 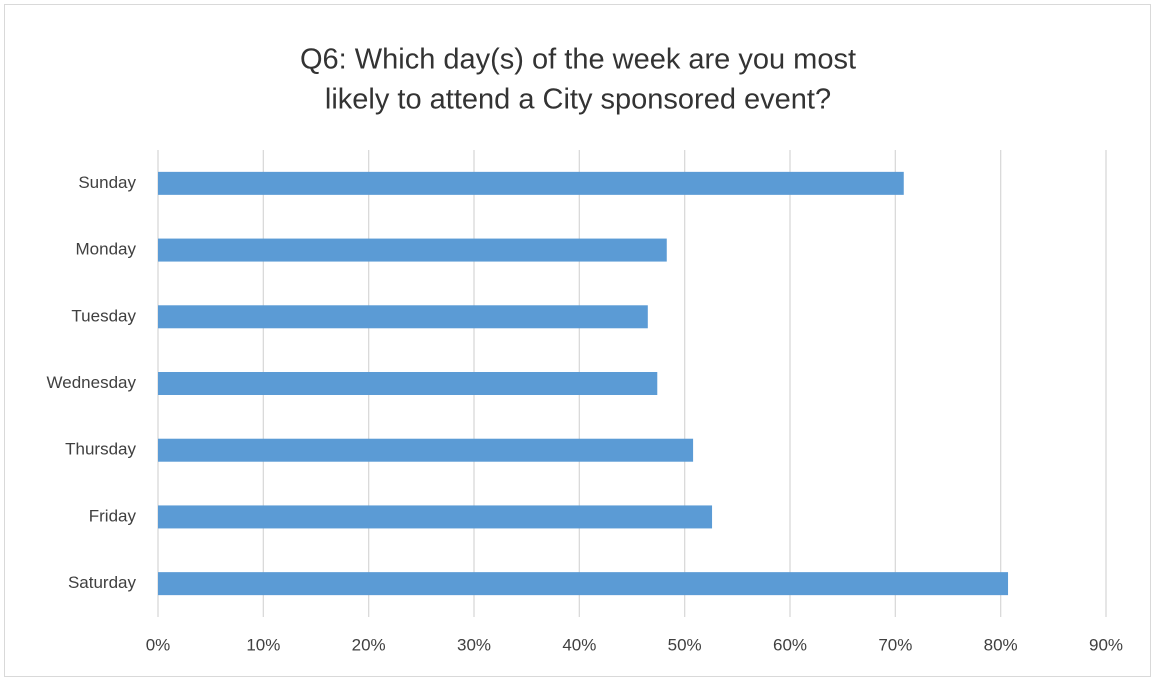 What do you see at coordinates (369, 644) in the screenshot?
I see `x-tick-label: 20%` at bounding box center [369, 644].